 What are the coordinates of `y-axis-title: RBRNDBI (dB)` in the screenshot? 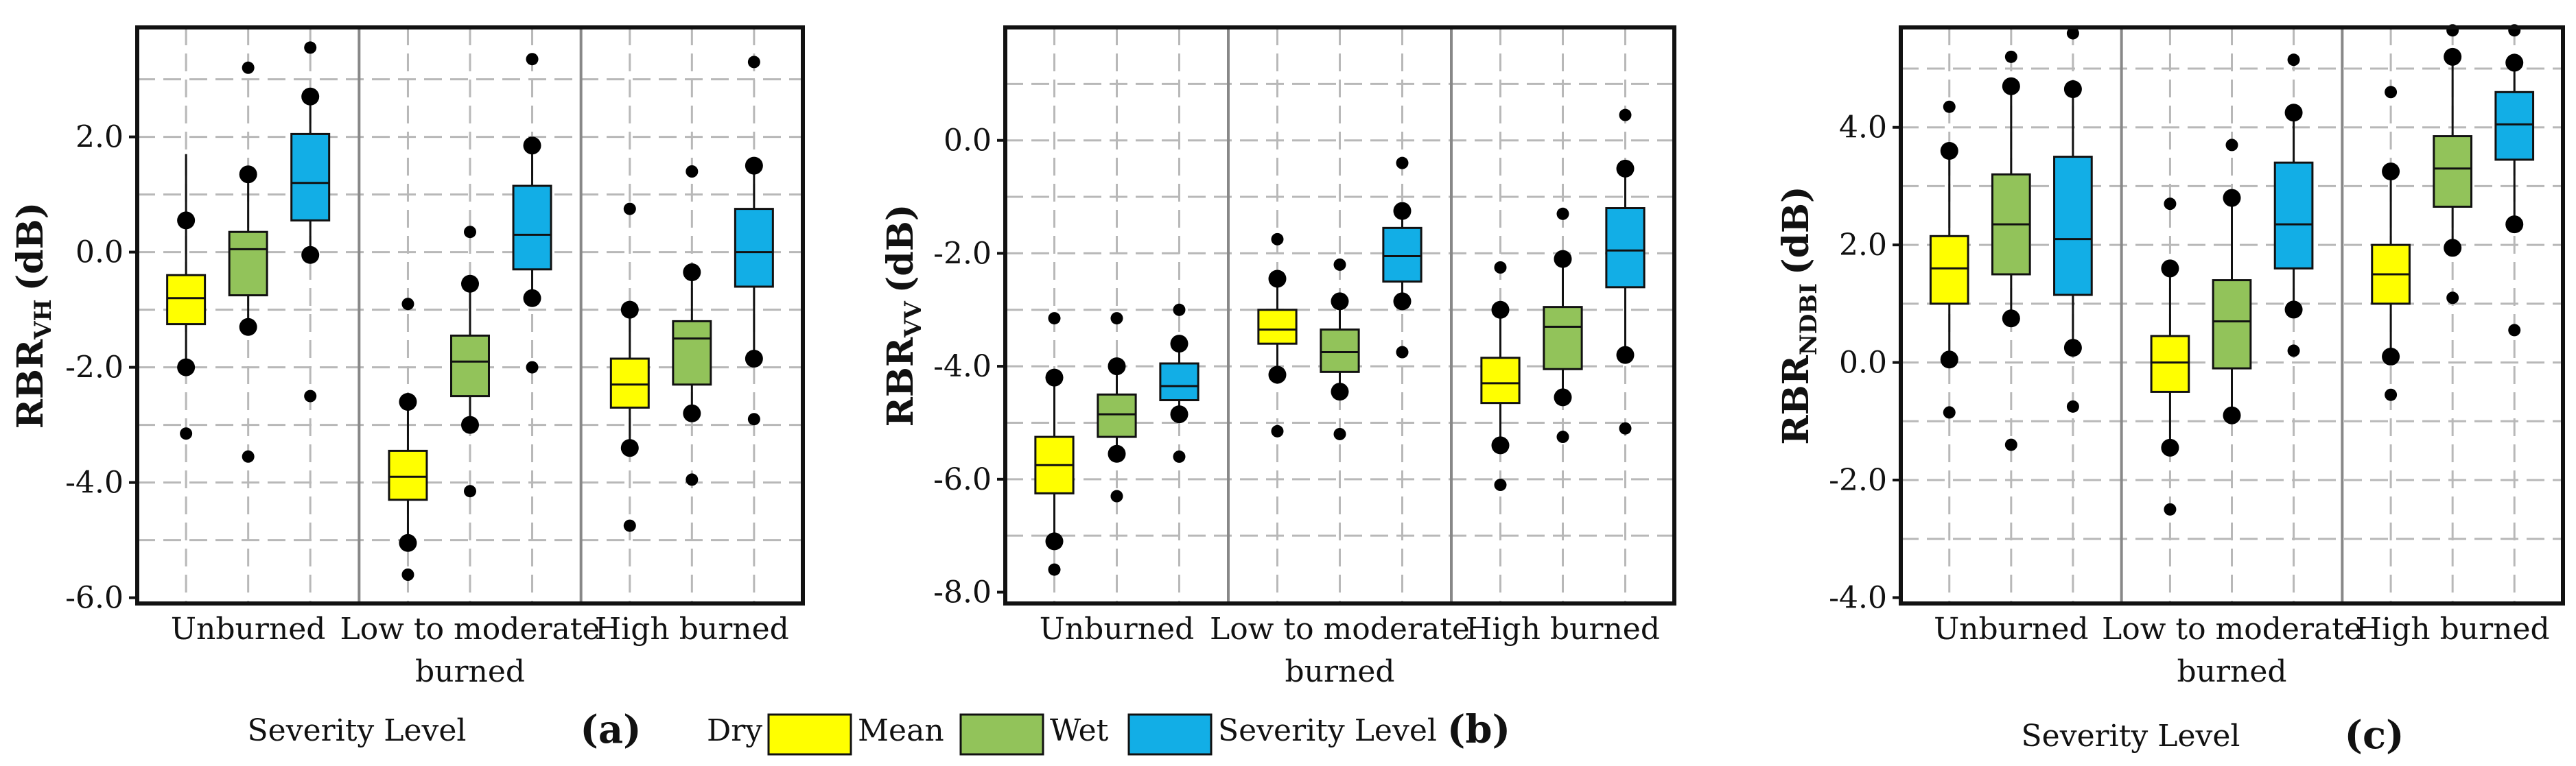 It's located at (1799, 315).